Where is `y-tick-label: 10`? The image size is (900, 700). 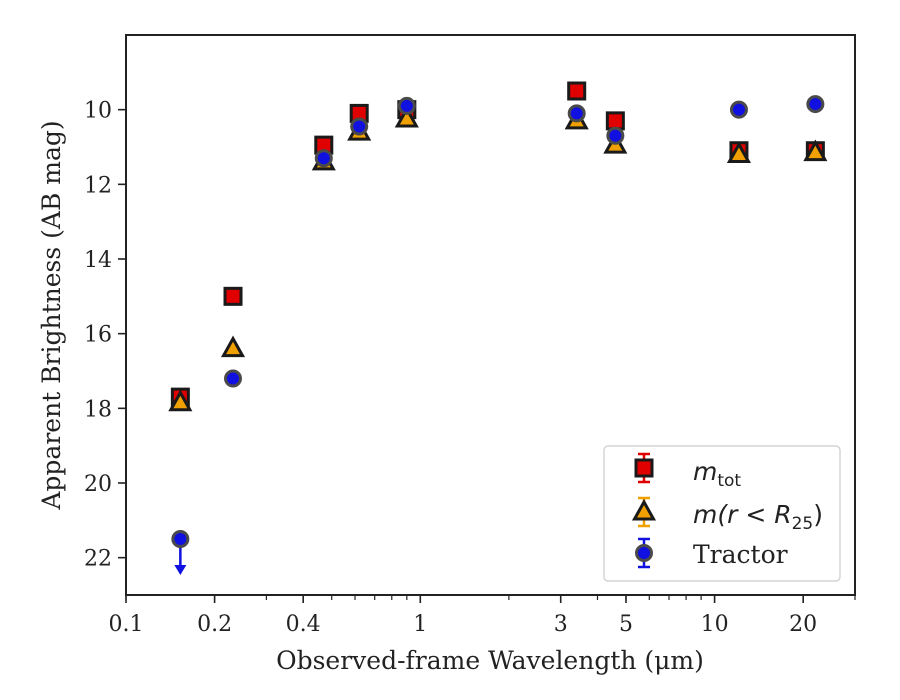 y-tick-label: 10 is located at coordinates (98, 111).